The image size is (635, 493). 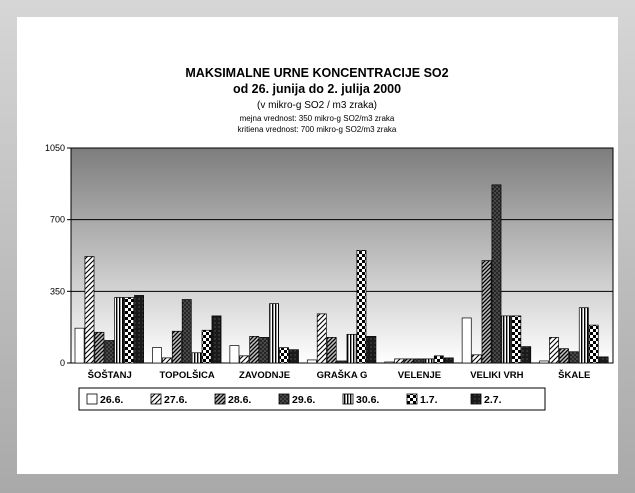 What do you see at coordinates (62, 363) in the screenshot?
I see `y-tick-label: 0` at bounding box center [62, 363].